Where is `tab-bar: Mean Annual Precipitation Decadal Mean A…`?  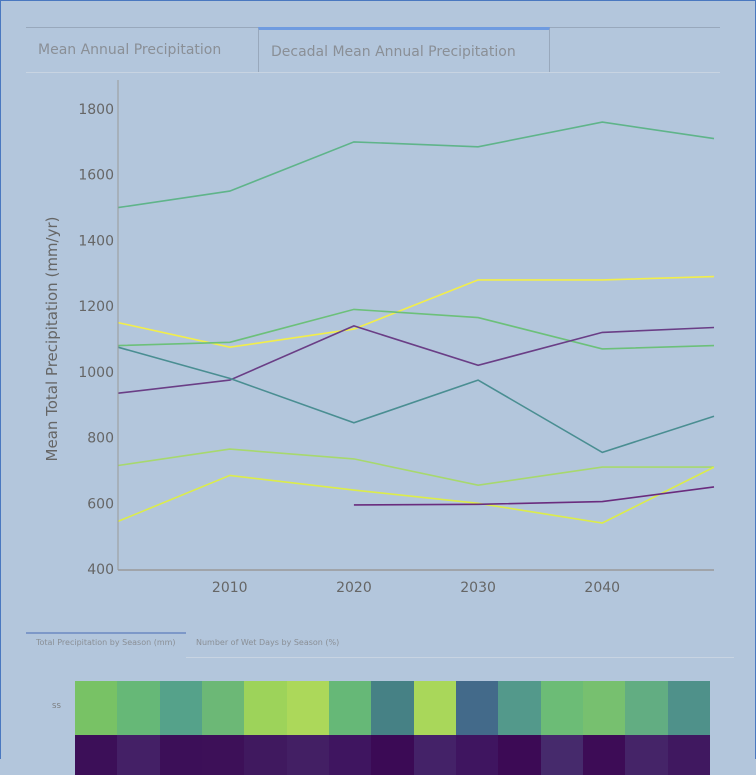
tab-bar: Mean Annual Precipitation Decadal Mean A… is located at coordinates (373, 50).